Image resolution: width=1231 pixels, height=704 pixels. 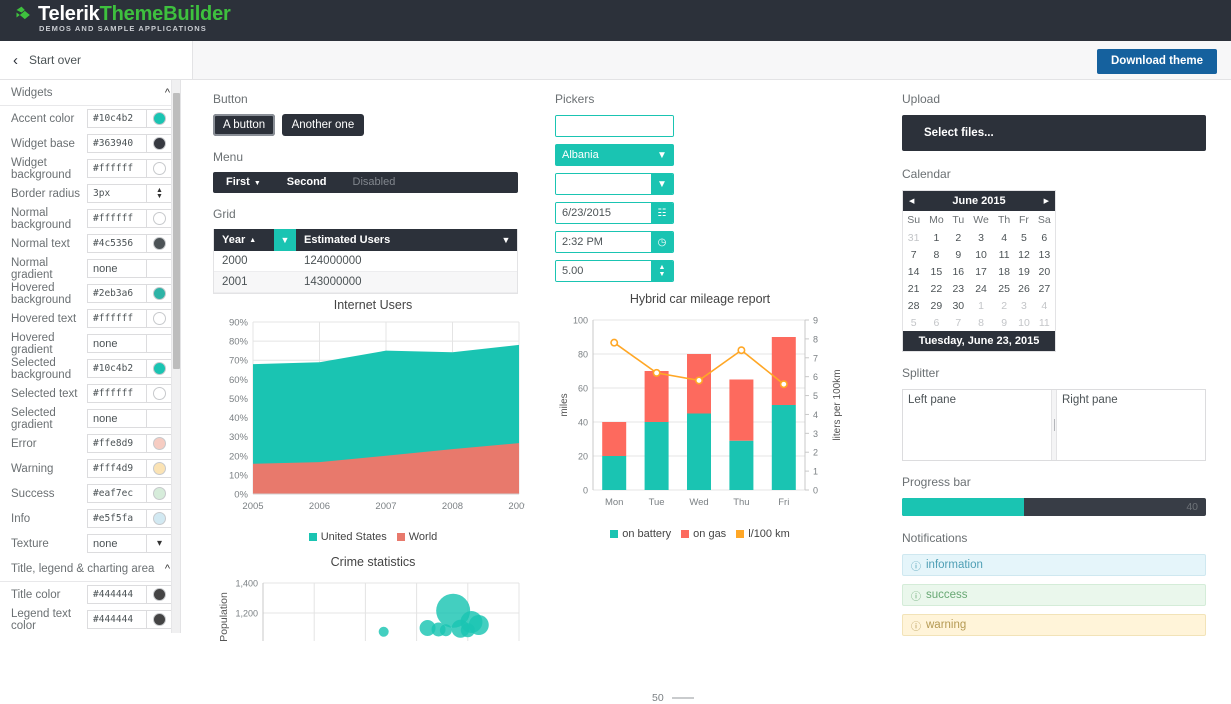 I want to click on textbox-input, so click(x=614, y=126).